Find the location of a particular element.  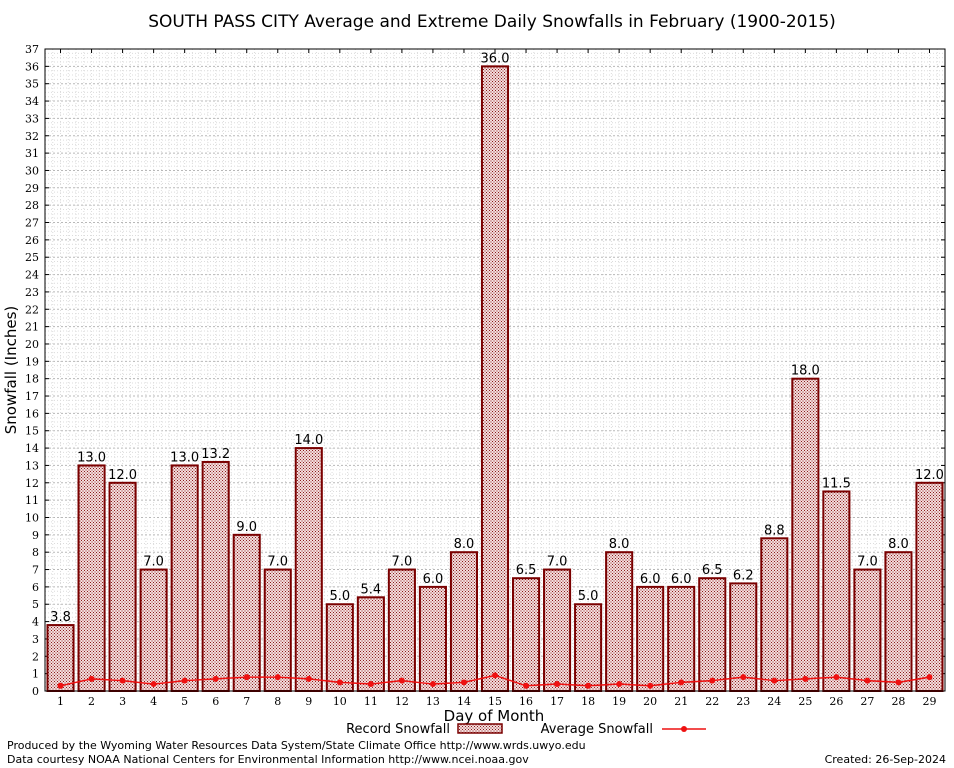

x-tick-label: 2 is located at coordinates (91, 701).